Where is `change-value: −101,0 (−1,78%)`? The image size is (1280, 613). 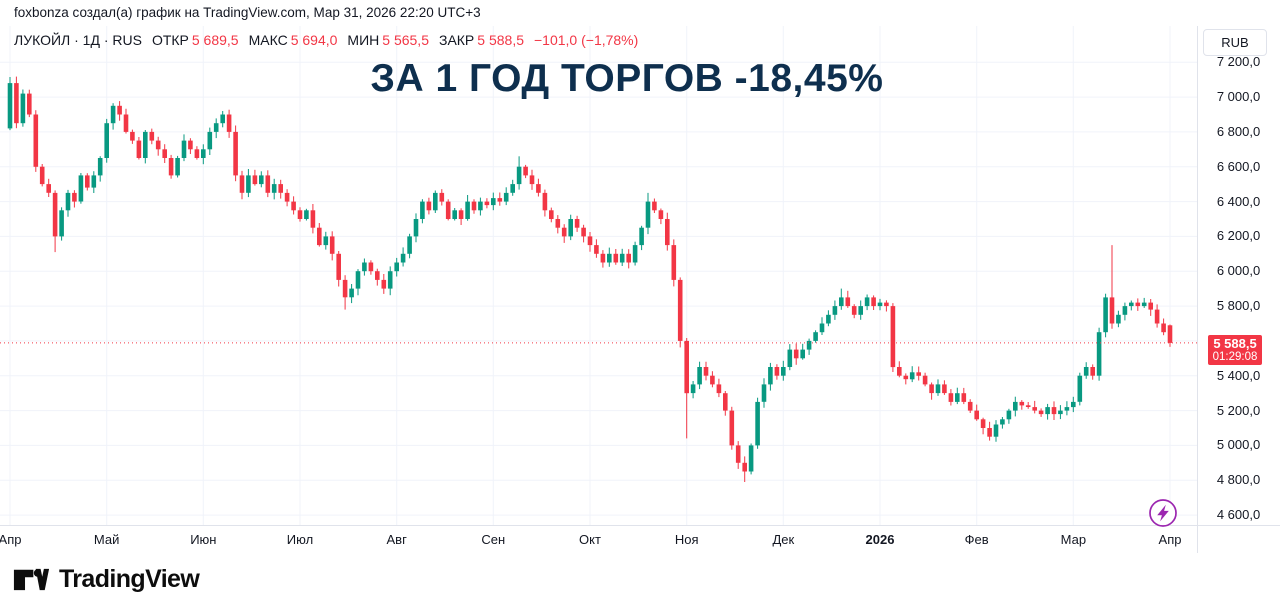 change-value: −101,0 (−1,78%) is located at coordinates (586, 40).